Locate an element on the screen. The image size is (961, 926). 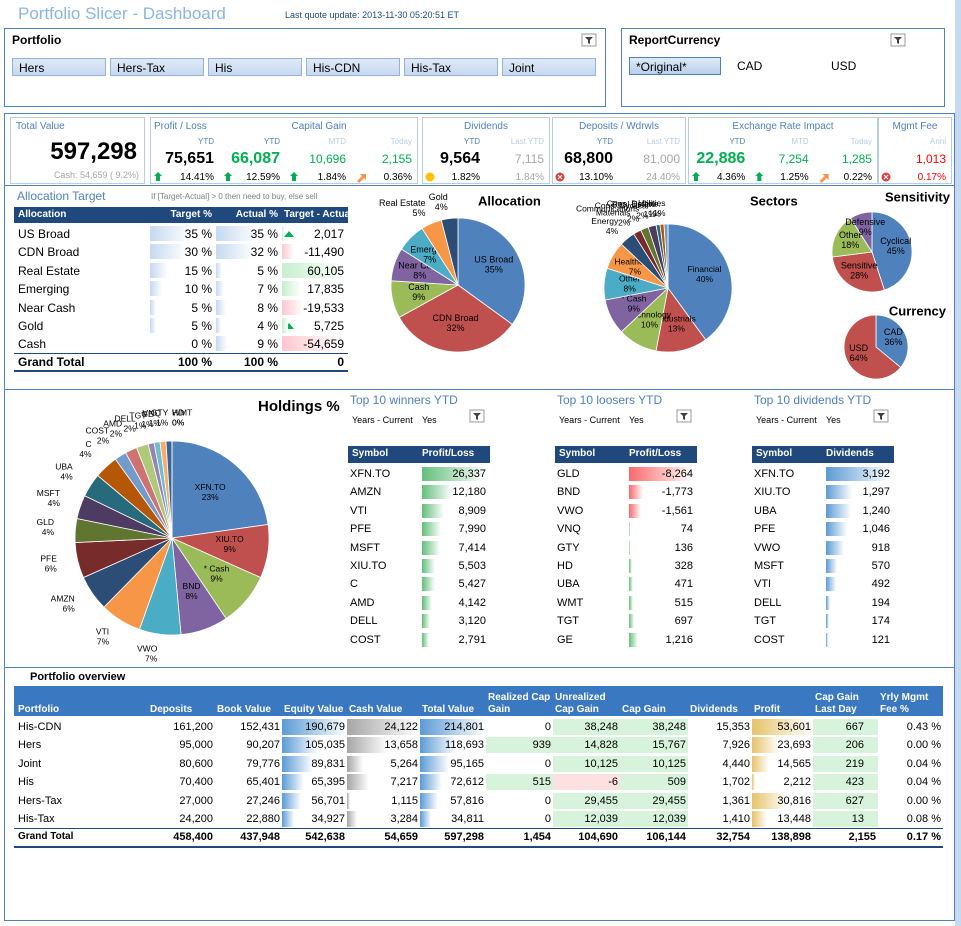
table-cell: 1,046 is located at coordinates (876, 529).